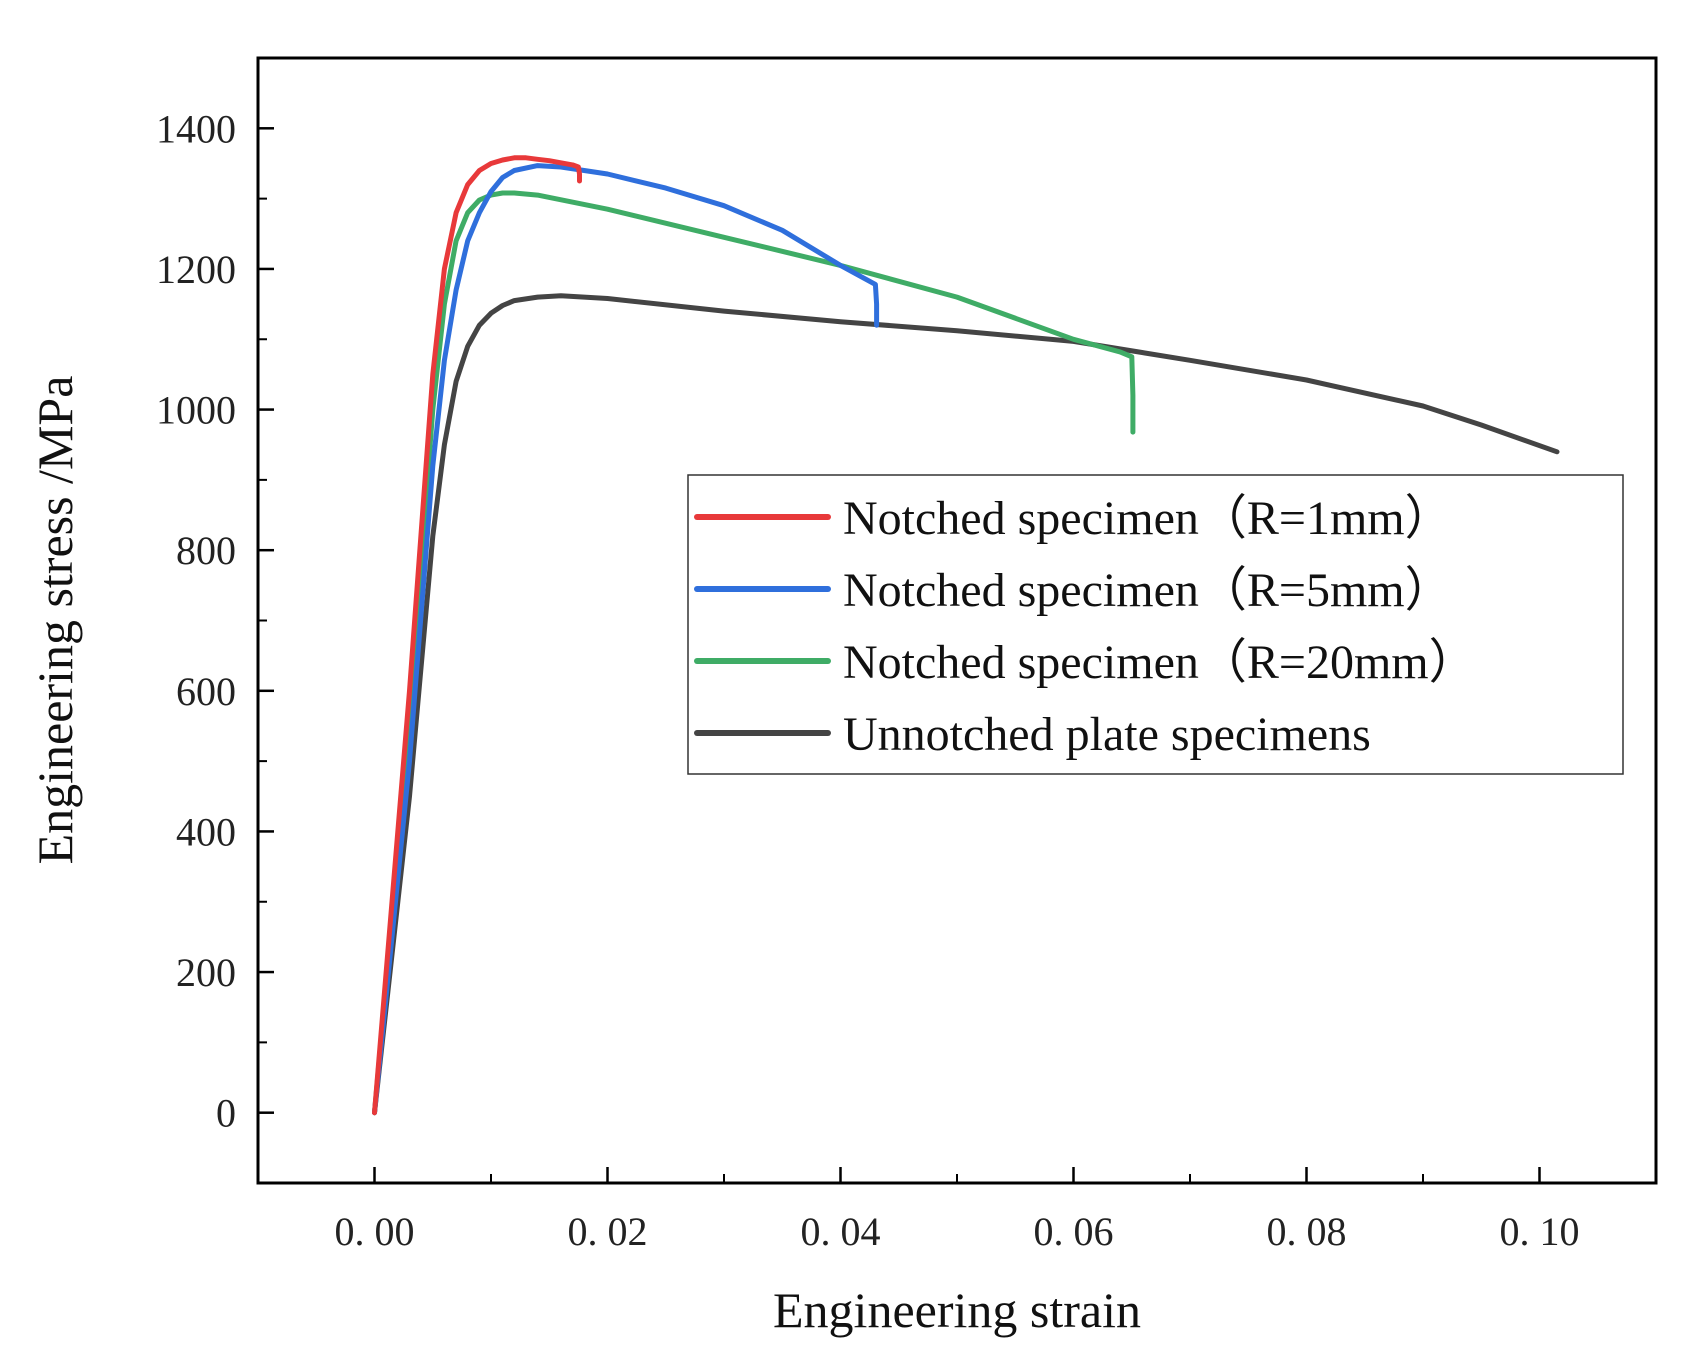 The width and height of the screenshot is (1689, 1362). Describe the element at coordinates (196, 410) in the screenshot. I see `y-tick-label: 1000` at that location.